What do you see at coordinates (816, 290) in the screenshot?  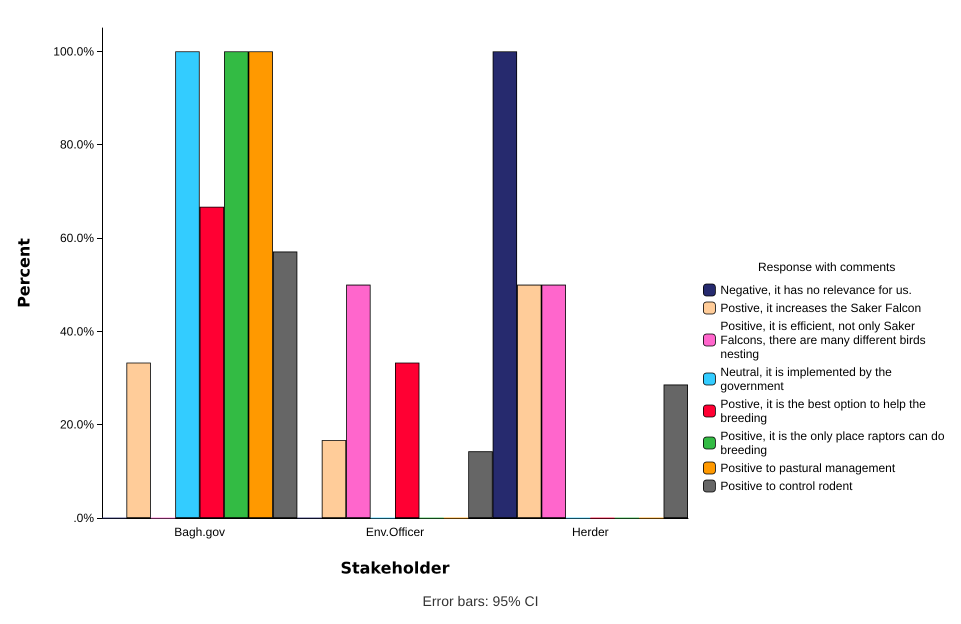 I see `legend-label: Negative, it has no relevance for us.` at bounding box center [816, 290].